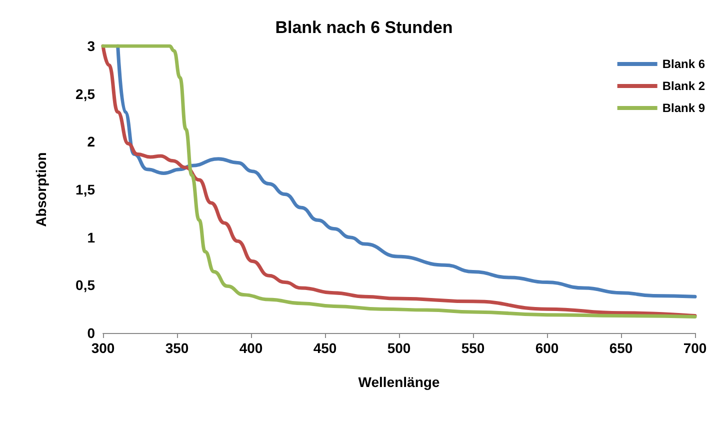 Image resolution: width=728 pixels, height=425 pixels. What do you see at coordinates (251, 348) in the screenshot?
I see `x-tick-label: 400` at bounding box center [251, 348].